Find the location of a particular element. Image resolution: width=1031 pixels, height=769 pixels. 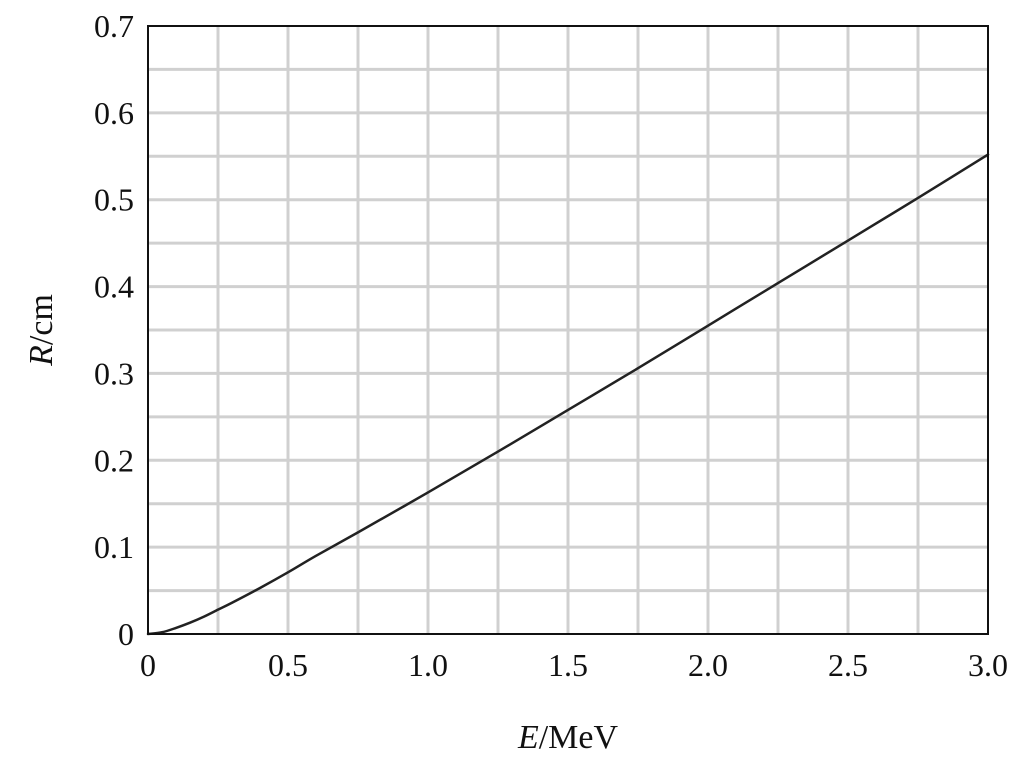

y-tick-label: 0.1 is located at coordinates (114, 547).